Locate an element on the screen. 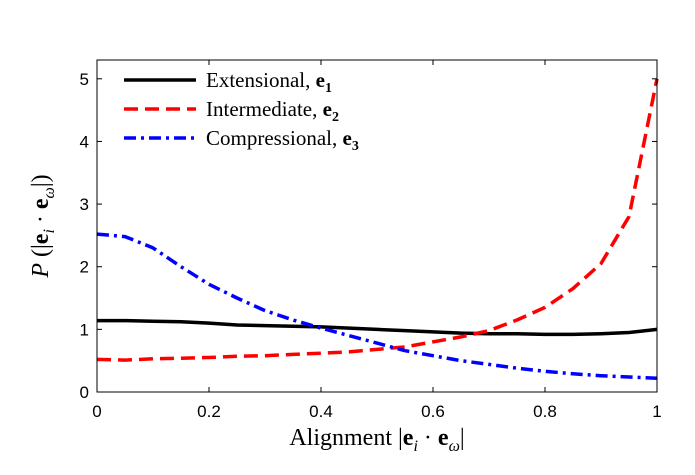 The height and width of the screenshot is (475, 695). x-tick-label: 0.2 is located at coordinates (209, 411).